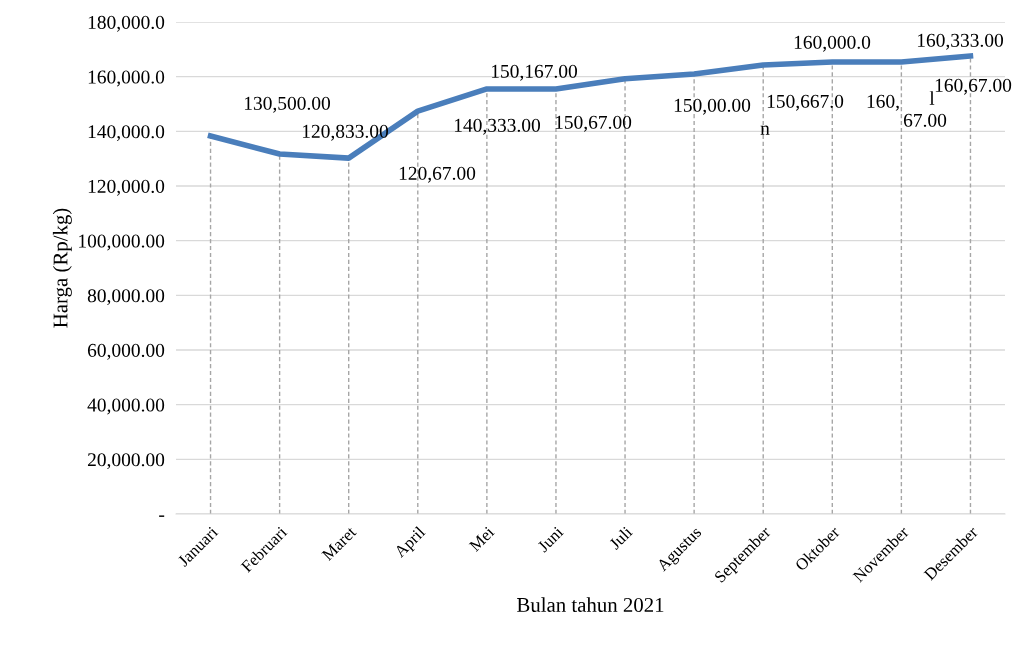 This screenshot has height=666, width=1026. Describe the element at coordinates (126, 461) in the screenshot. I see `y-tick-label: 20,000.00` at that location.